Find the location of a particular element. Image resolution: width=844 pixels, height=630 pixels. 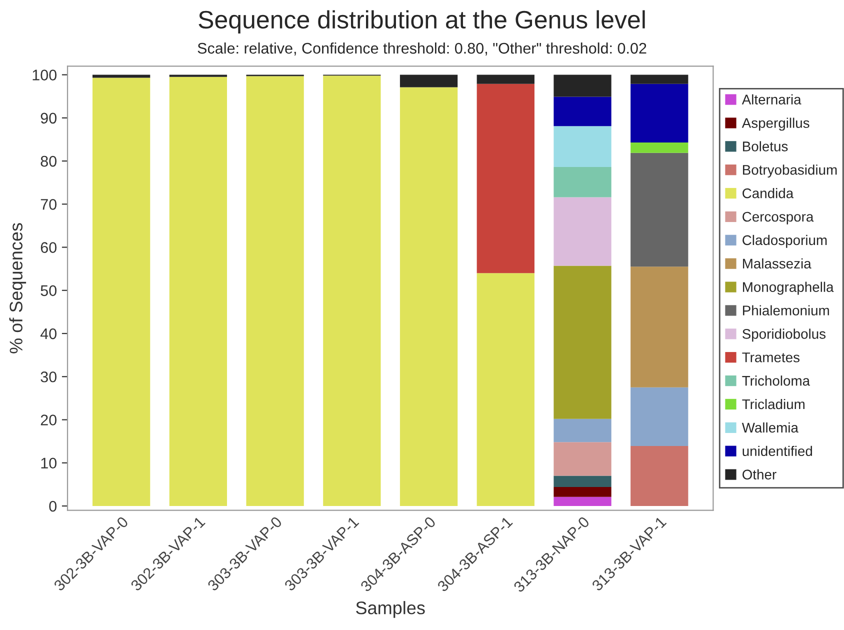

y-tick-label: 100 is located at coordinates (44, 75).